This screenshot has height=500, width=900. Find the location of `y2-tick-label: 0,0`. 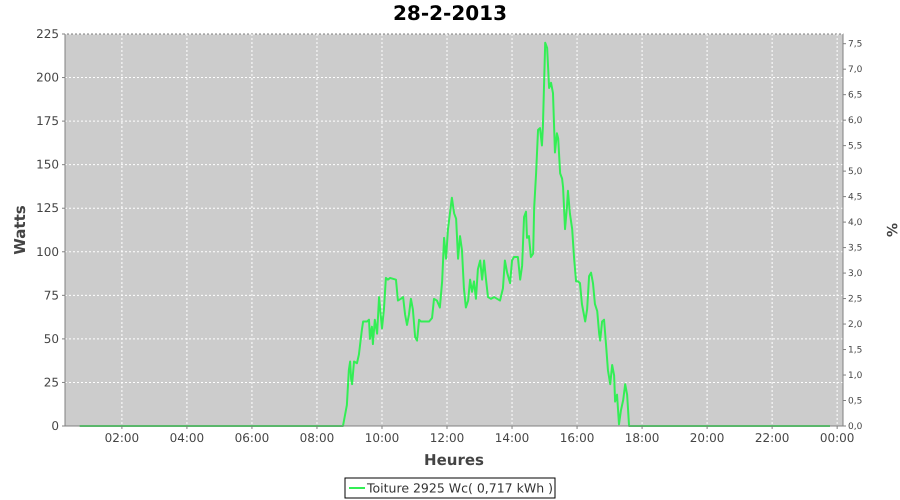

y2-tick-label: 0,0 is located at coordinates (855, 427).